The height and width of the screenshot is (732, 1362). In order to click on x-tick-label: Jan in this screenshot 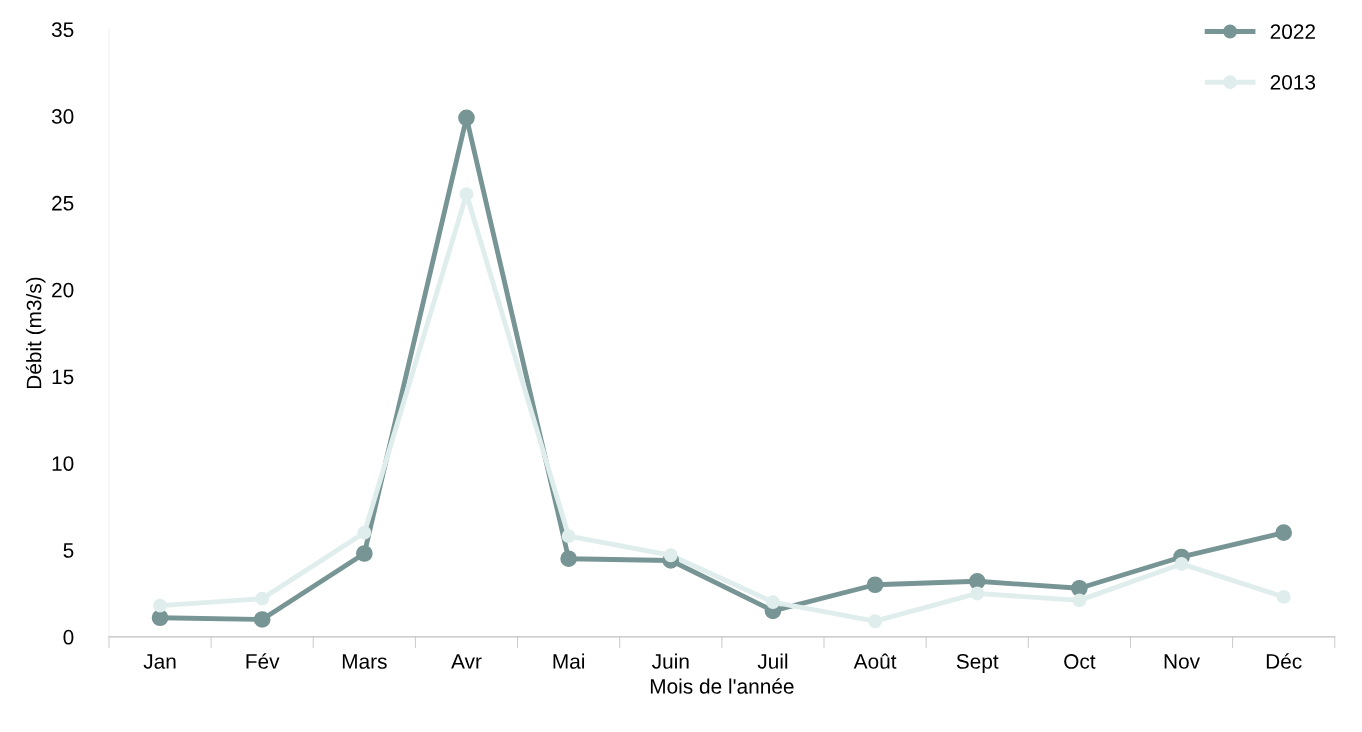, I will do `click(159, 661)`.